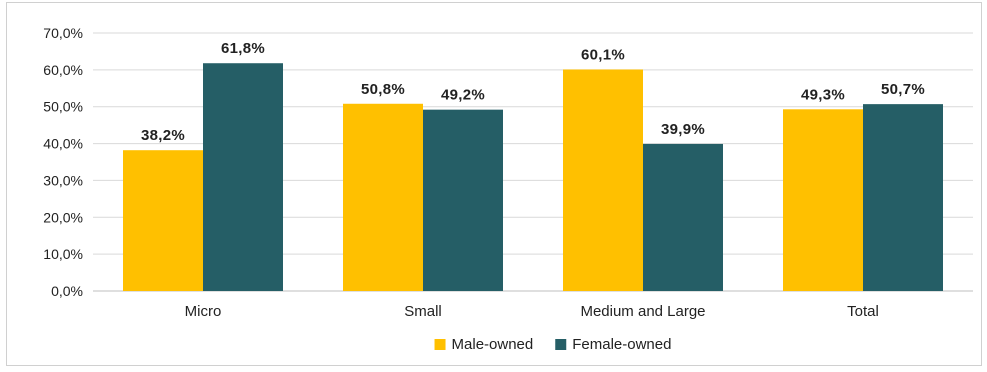 The height and width of the screenshot is (372, 987). What do you see at coordinates (903, 89) in the screenshot?
I see `data-label: 50,7%` at bounding box center [903, 89].